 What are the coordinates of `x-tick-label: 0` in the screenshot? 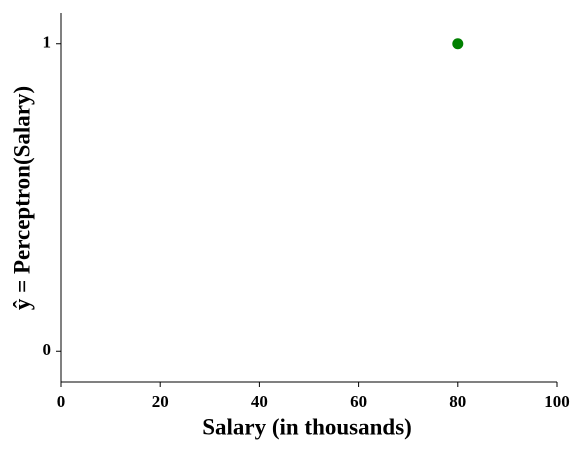 It's located at (61, 401).